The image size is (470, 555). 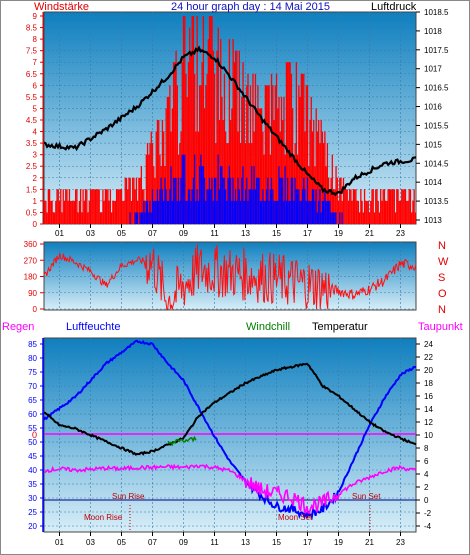 What do you see at coordinates (35, 16) in the screenshot?
I see `wind-tick-label: 9` at bounding box center [35, 16].